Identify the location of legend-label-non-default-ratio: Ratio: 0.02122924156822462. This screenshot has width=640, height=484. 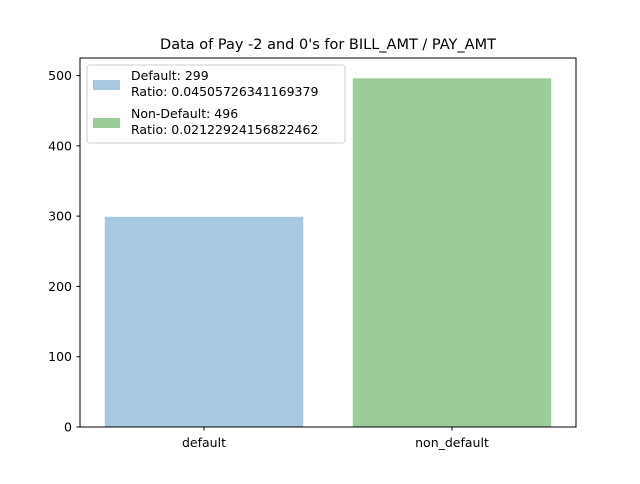
(224, 129).